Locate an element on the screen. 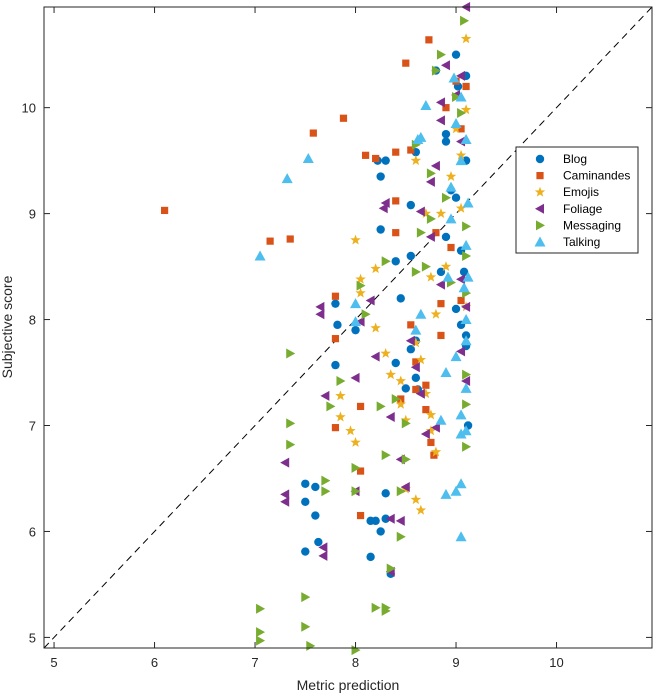 The width and height of the screenshot is (656, 696). legend-marker-talking is located at coordinates (540, 241).